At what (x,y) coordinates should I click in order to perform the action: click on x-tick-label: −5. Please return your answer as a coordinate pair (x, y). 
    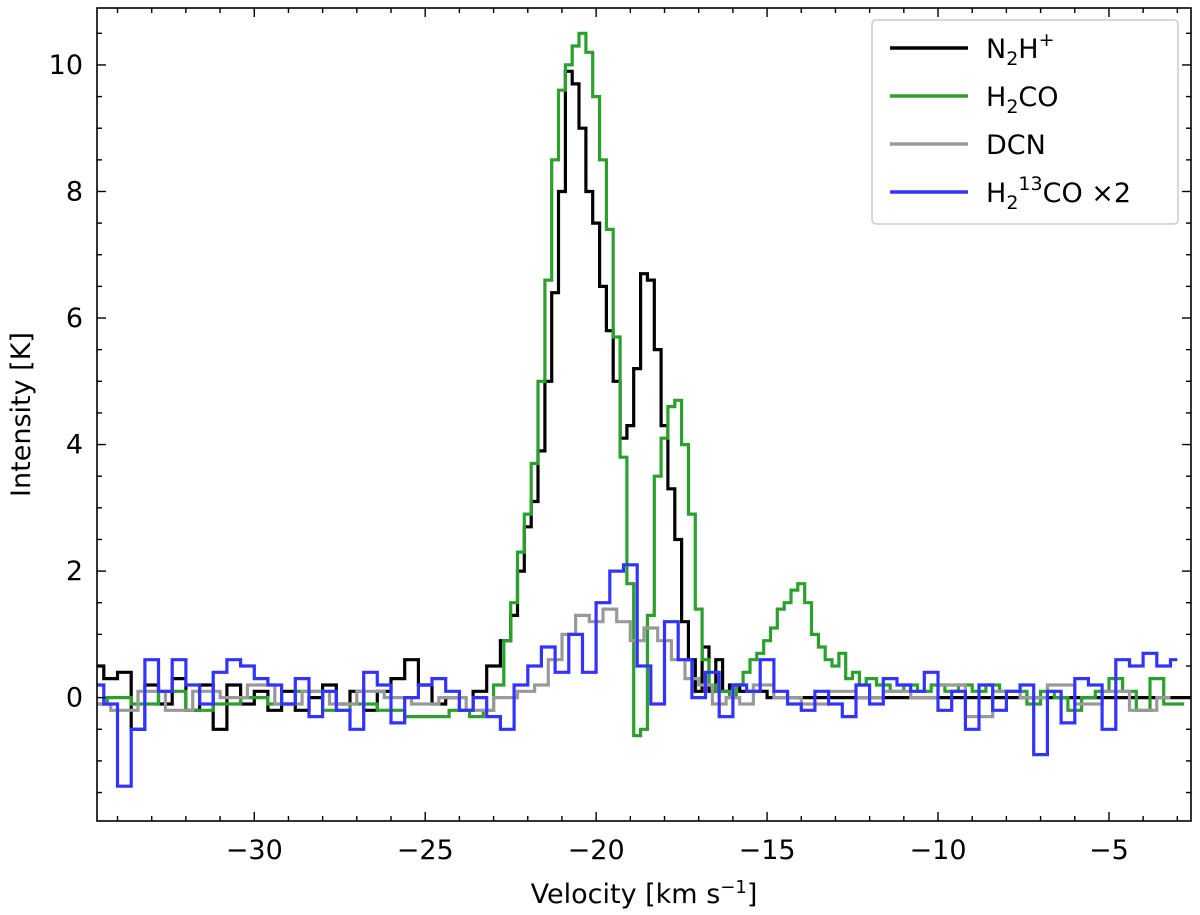
    Looking at the image, I should click on (1109, 850).